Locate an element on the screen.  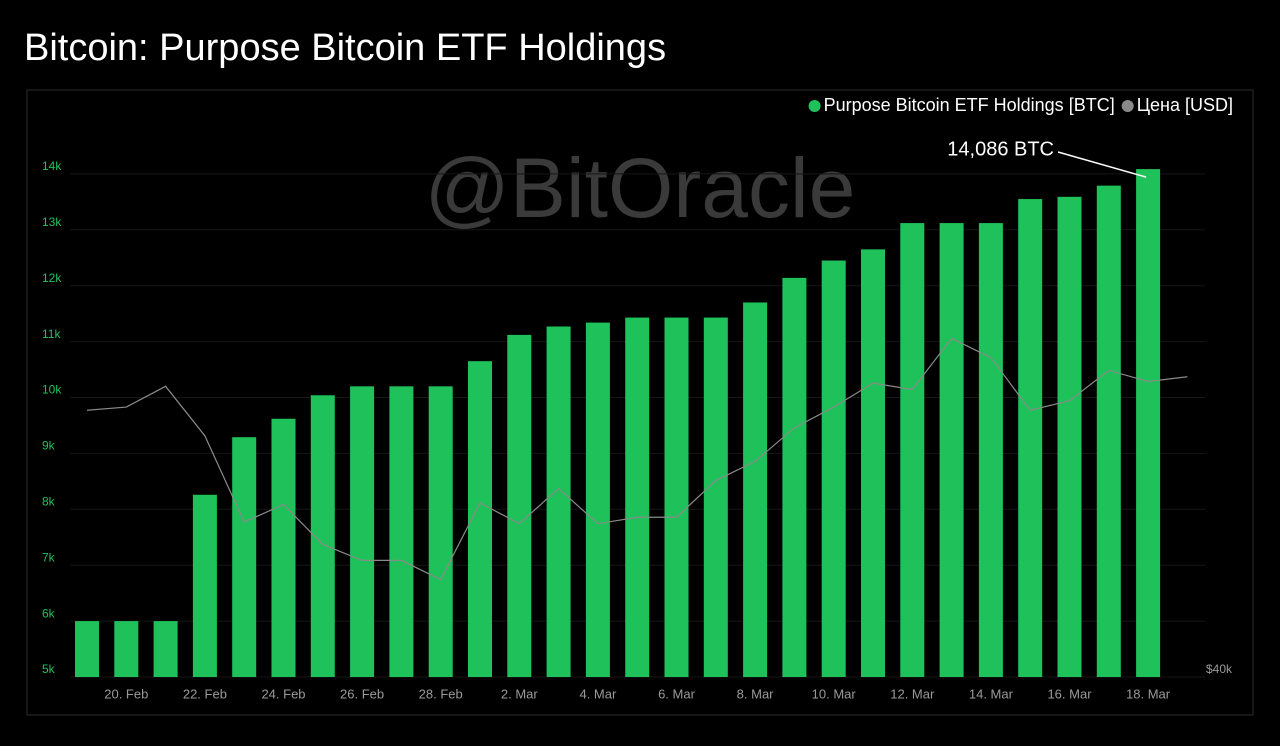
annotation-line is located at coordinates (1102, 164).